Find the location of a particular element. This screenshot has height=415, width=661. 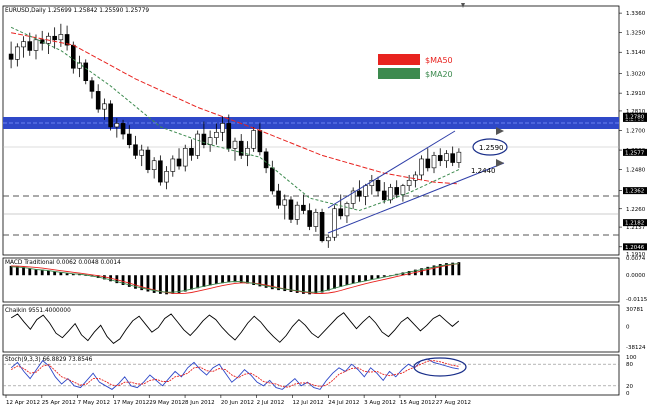

x-tick-label: 24 Jul 2012 is located at coordinates (343, 403).